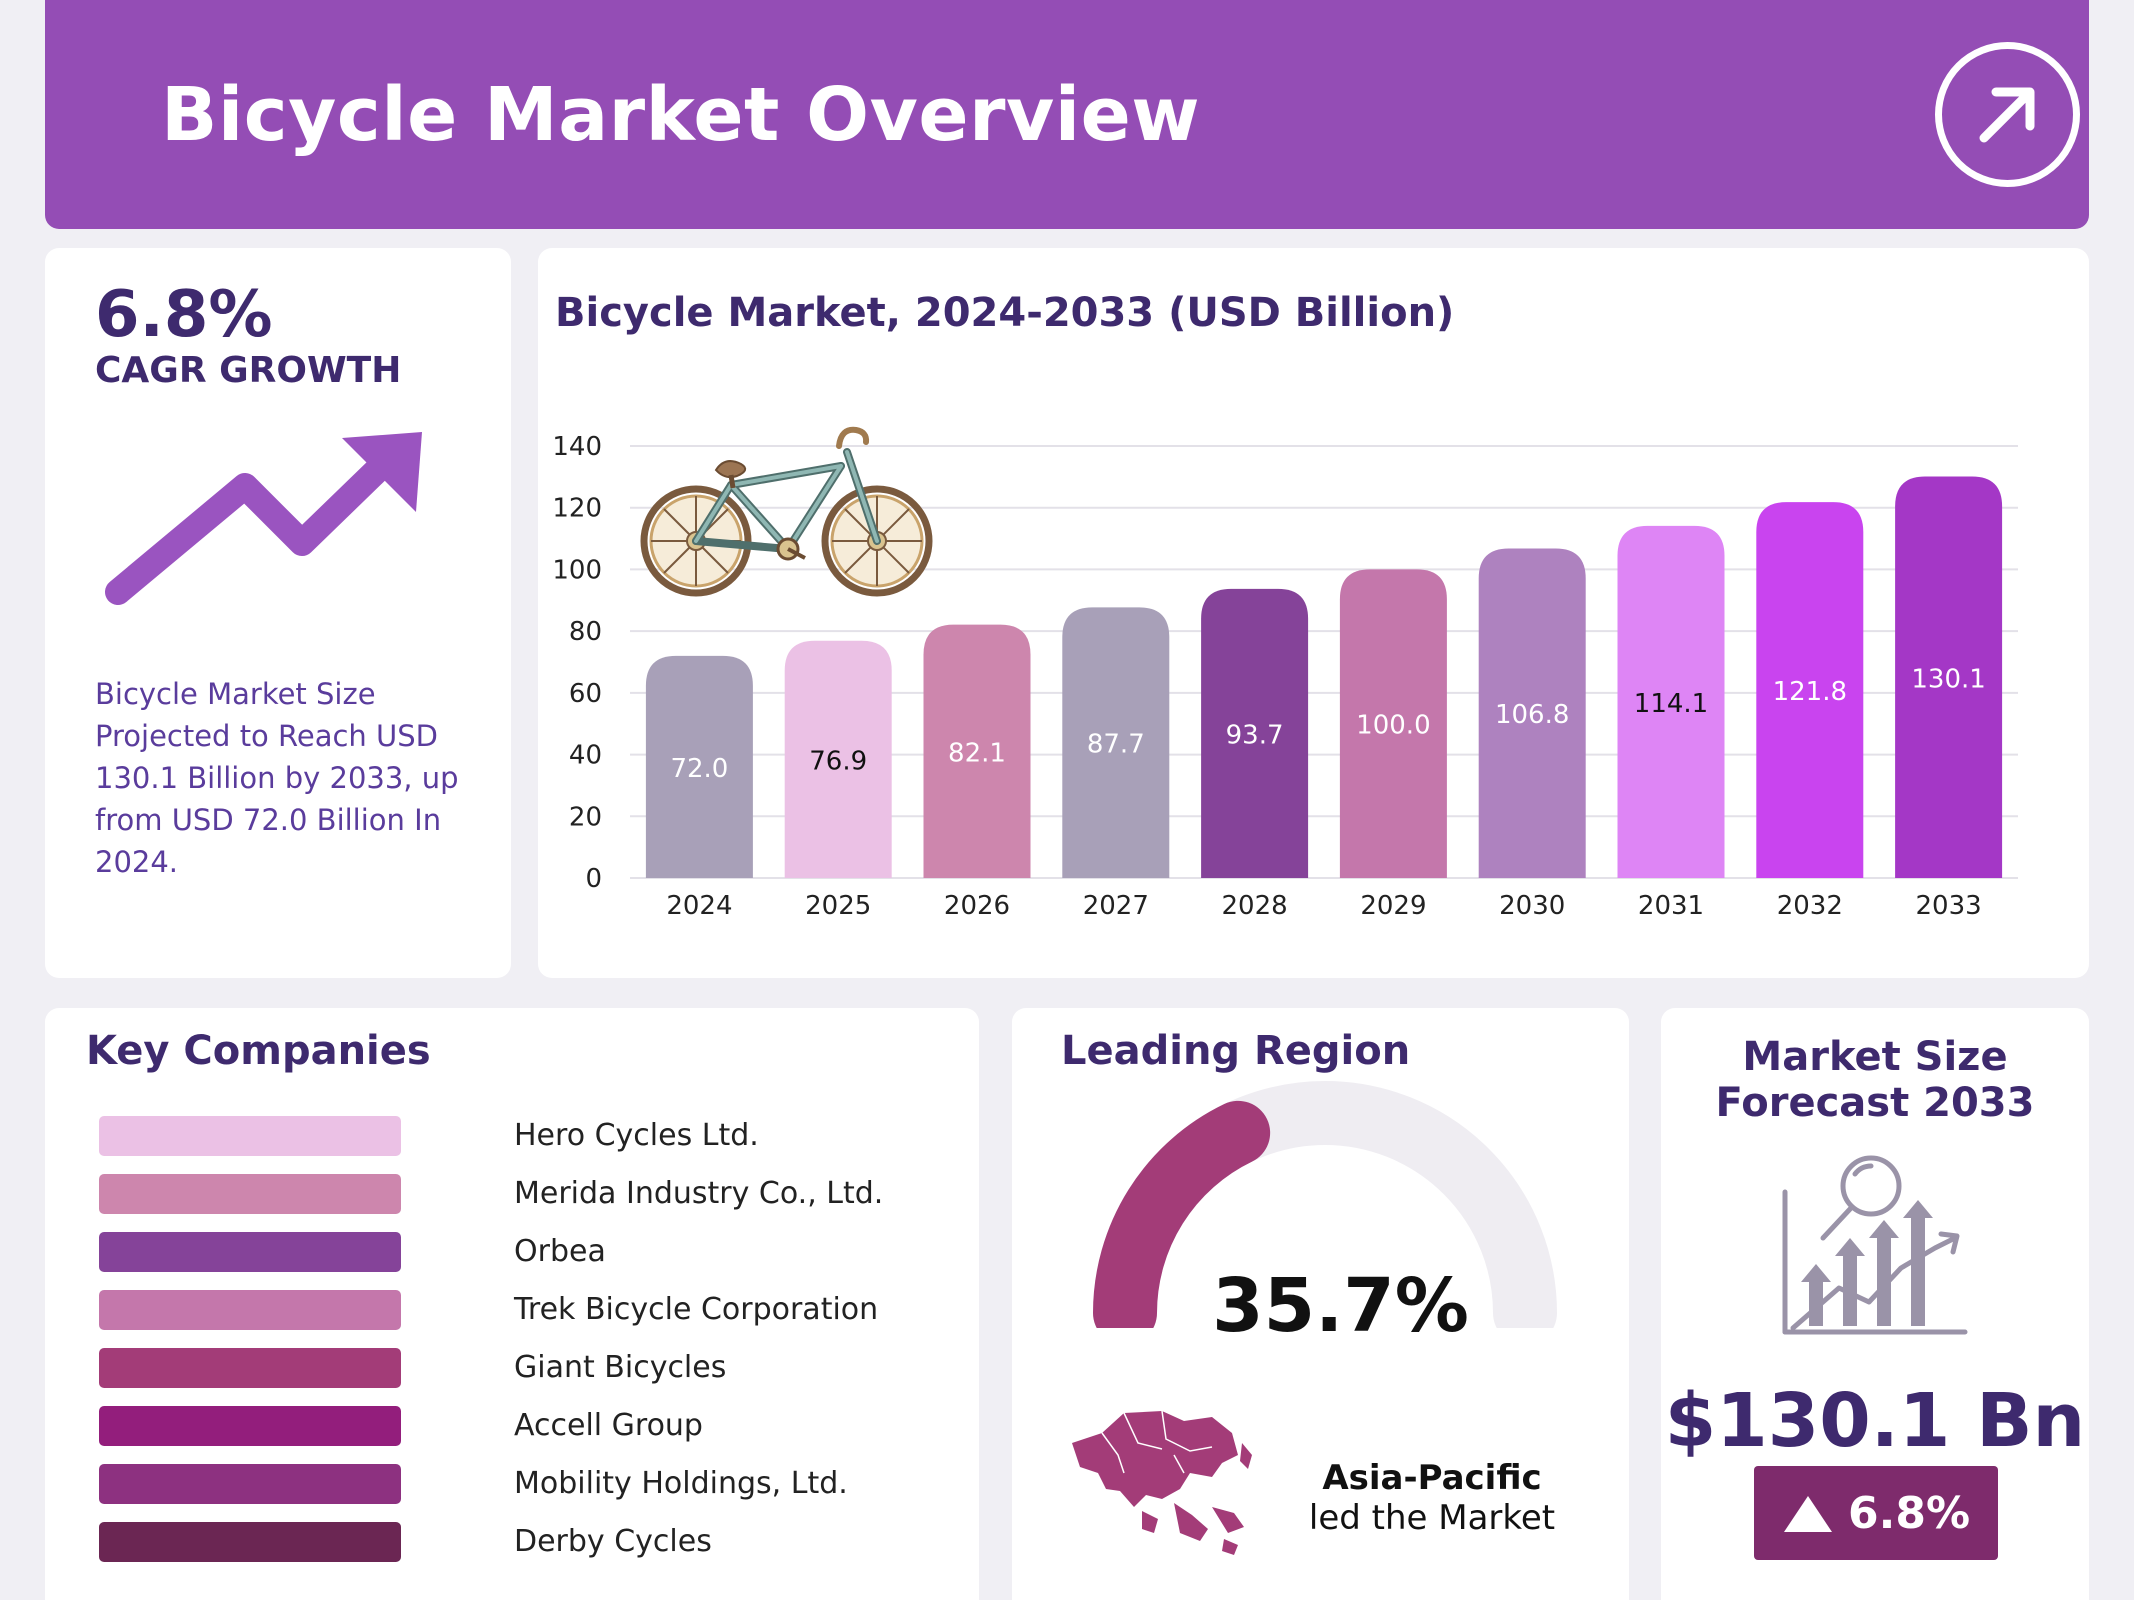 This screenshot has width=2134, height=1600. I want to click on chart-title: Bicycle Market, 2024-2033 (USD Billion), so click(1005, 313).